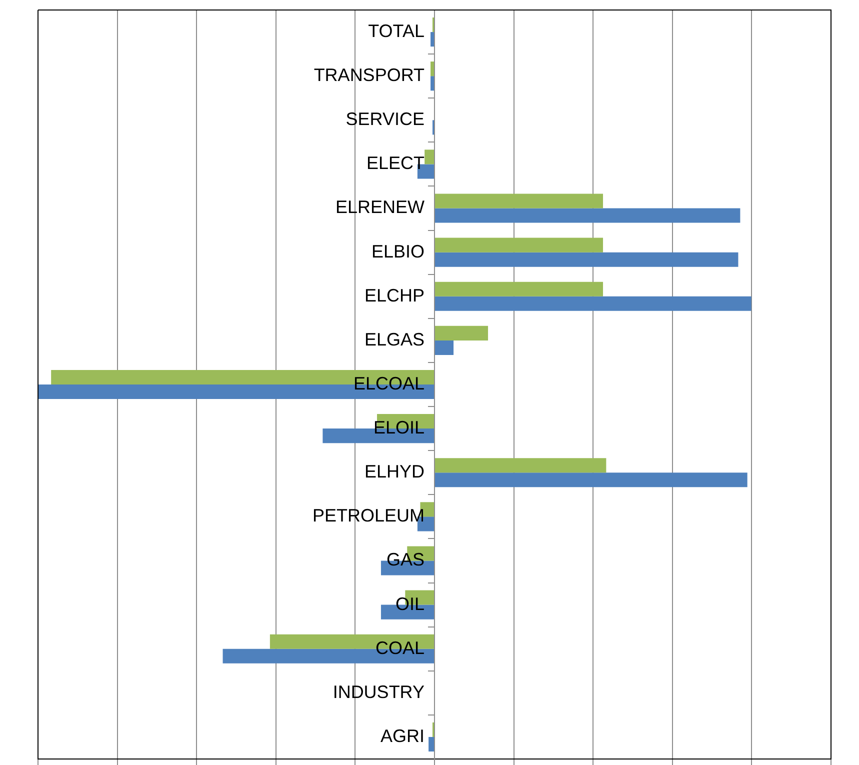 The image size is (859, 765). I want to click on y-tick-label: ELCHP, so click(394, 295).